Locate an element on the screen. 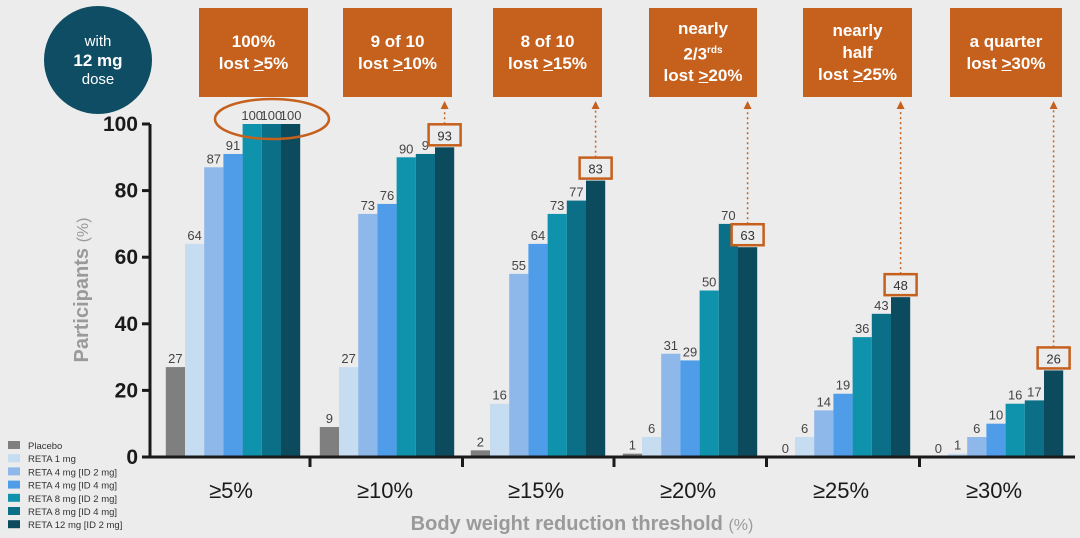 The height and width of the screenshot is (538, 1080). x-tick-label: ≥30% is located at coordinates (994, 490).